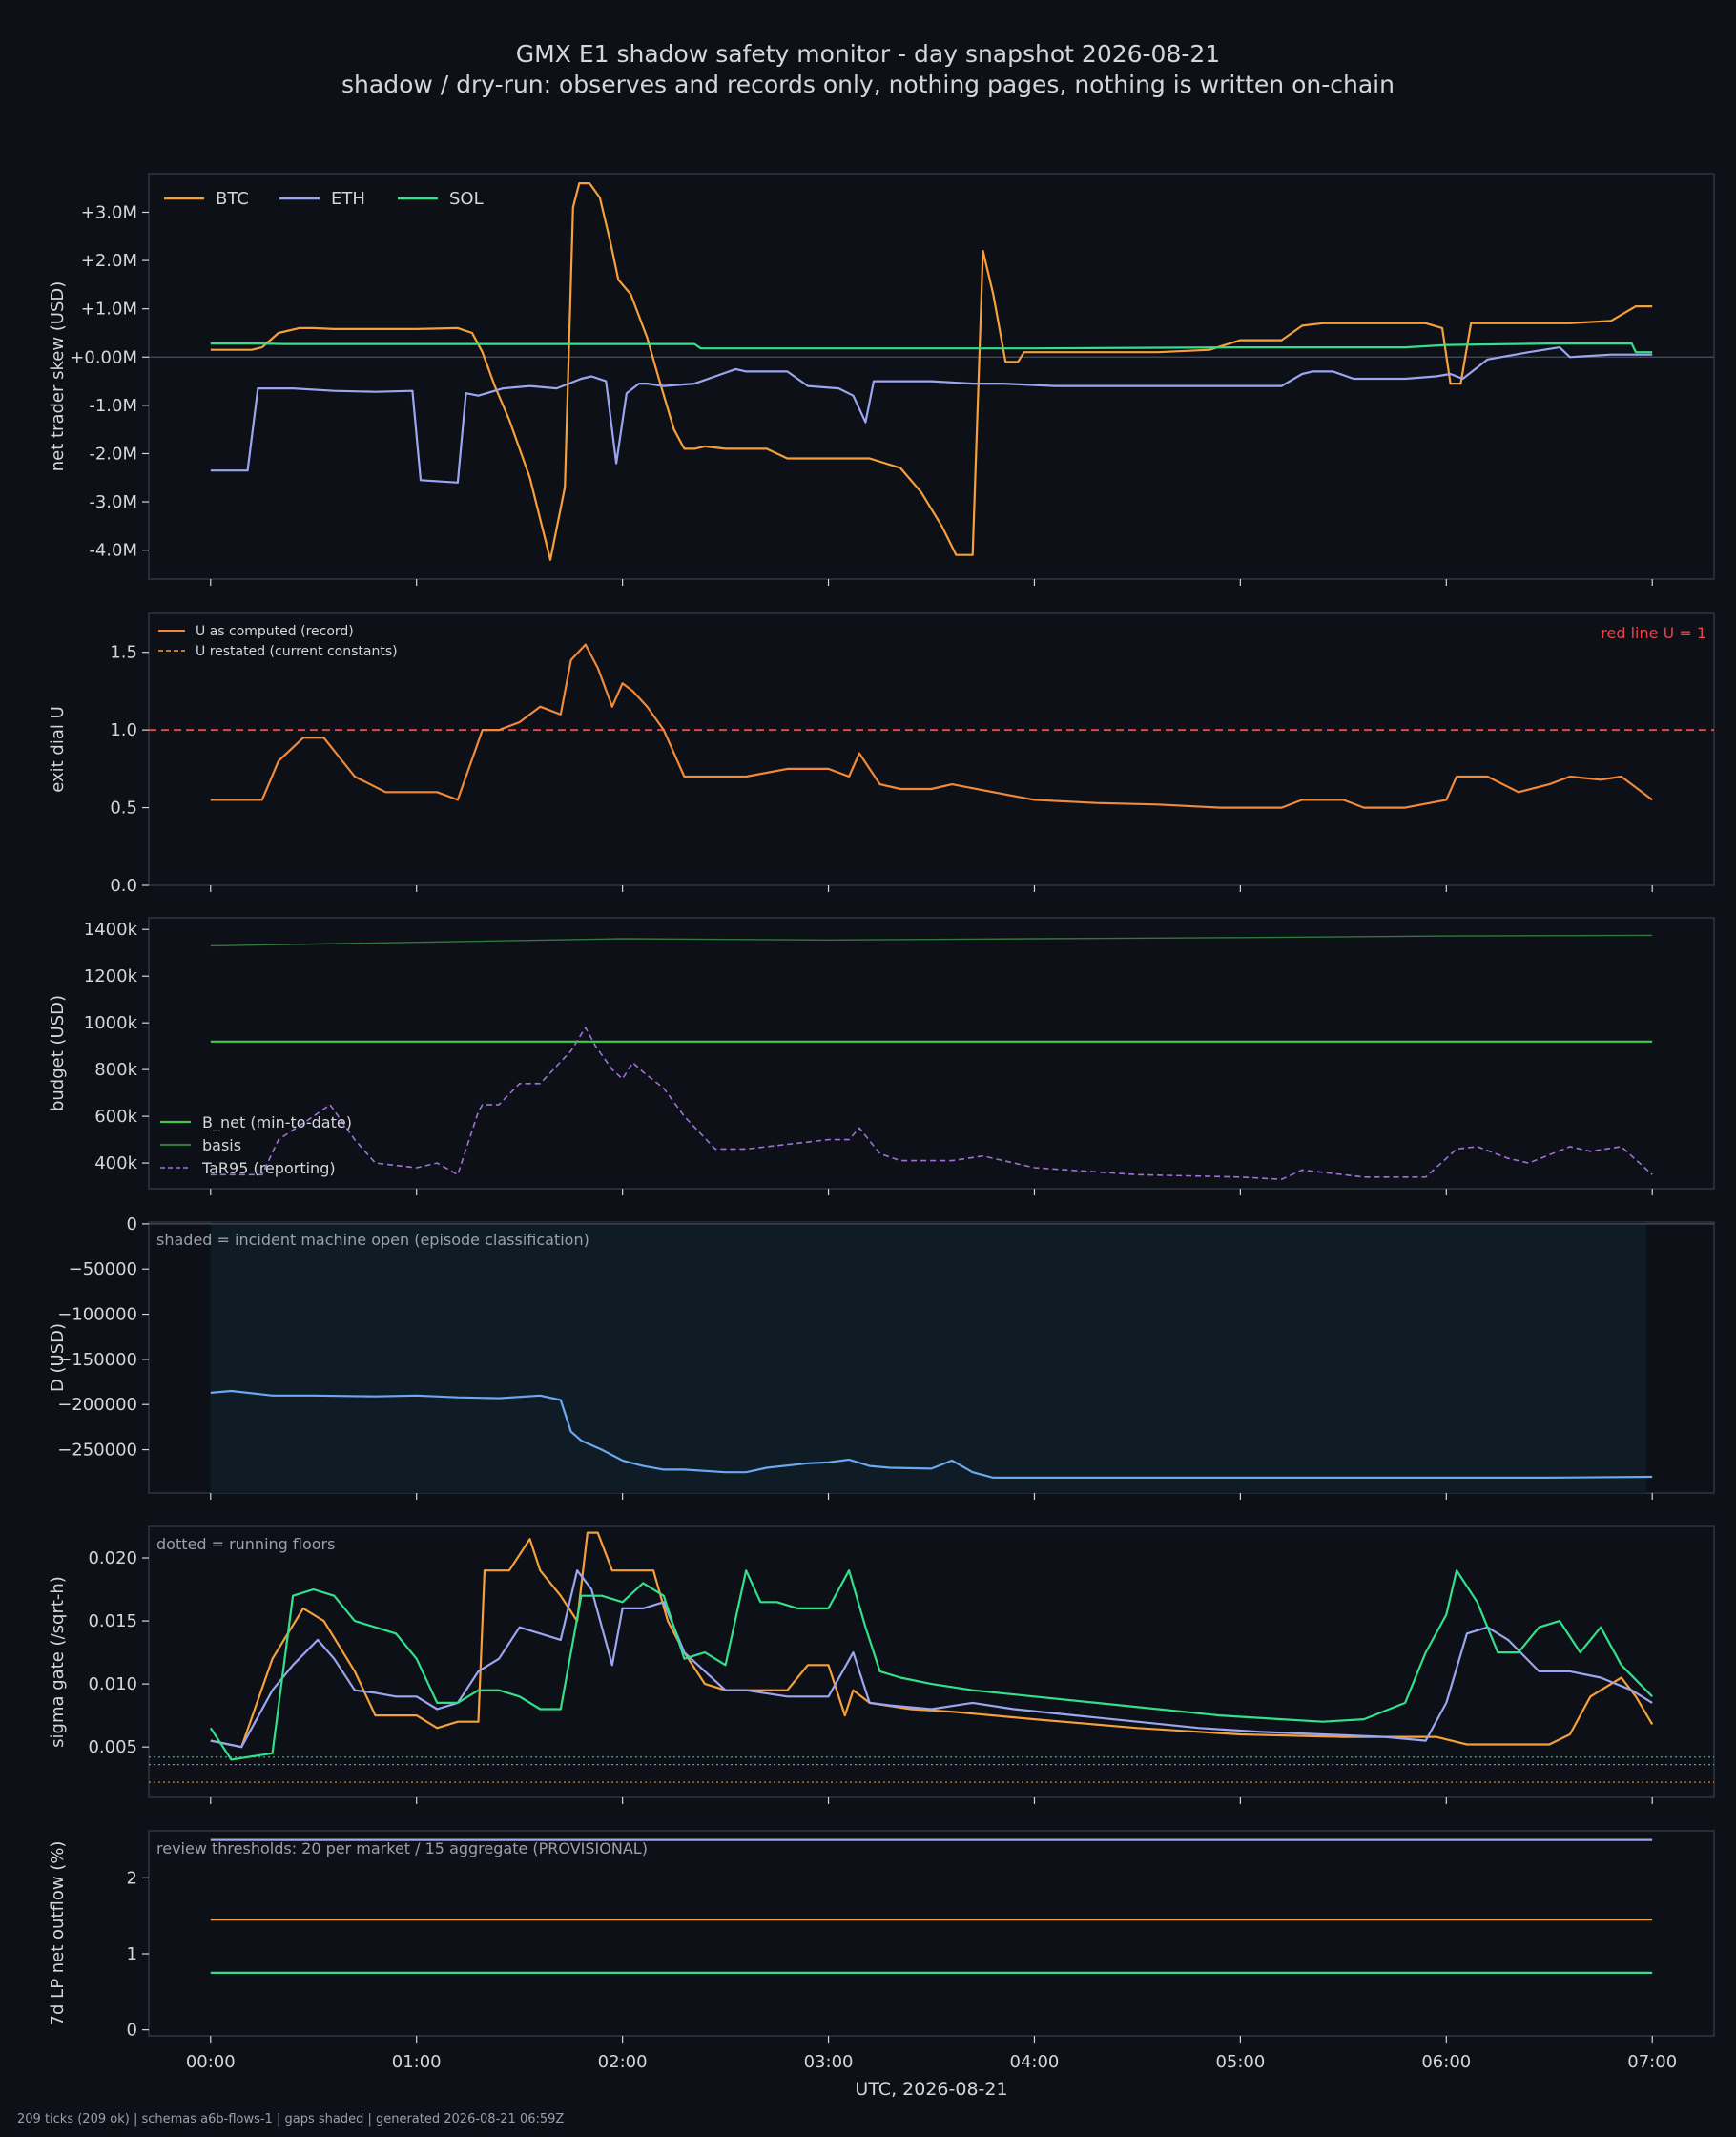 This screenshot has height=2137, width=1736. Describe the element at coordinates (58, 1933) in the screenshot. I see `y-axis-label: 7d LP net outflow (%)` at that location.